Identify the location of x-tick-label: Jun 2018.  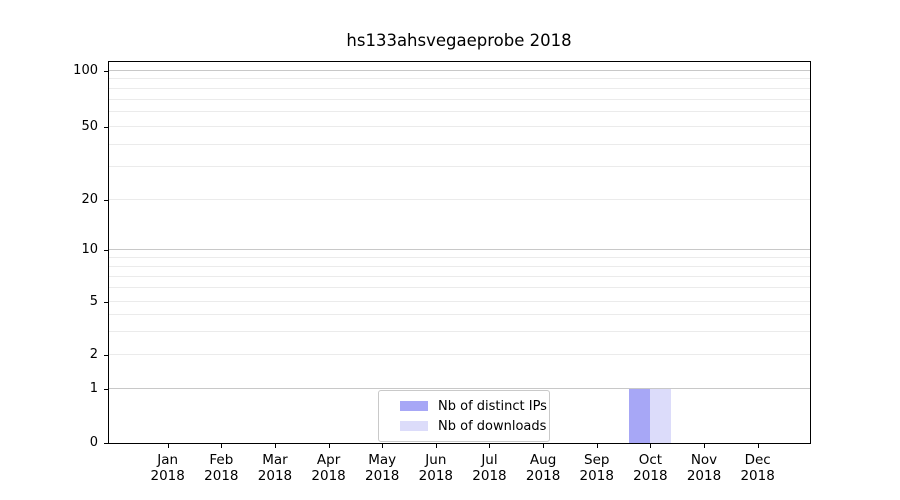
(436, 468).